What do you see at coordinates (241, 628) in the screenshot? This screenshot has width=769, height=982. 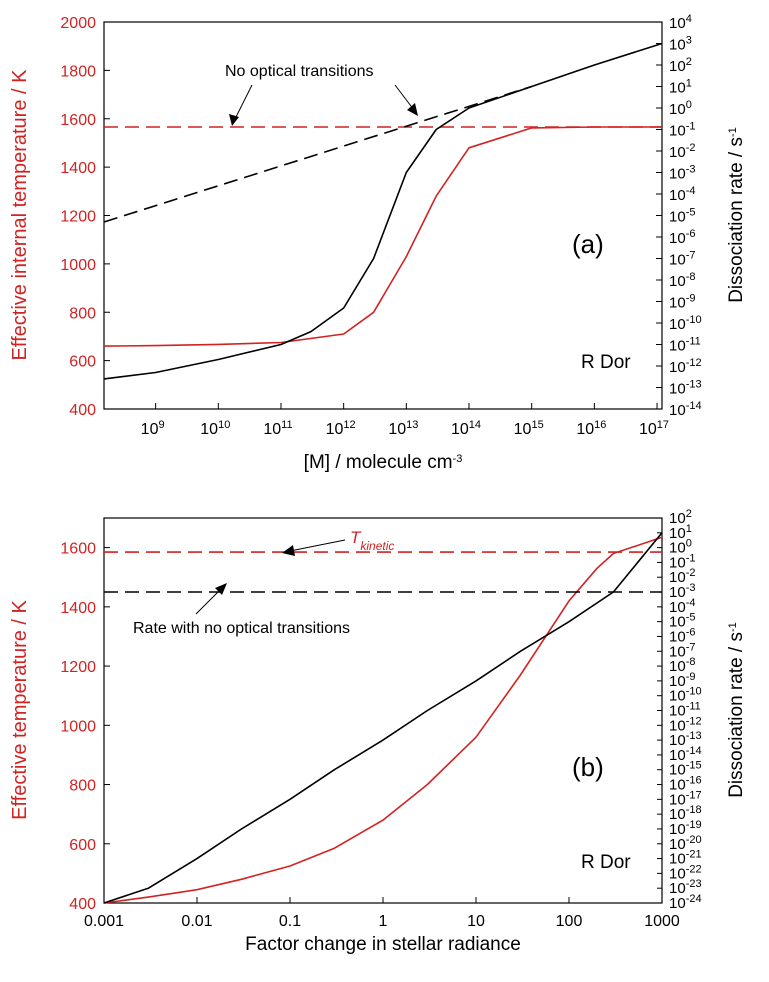 I see `annotation-rate-b: Rate with no optical transitions` at bounding box center [241, 628].